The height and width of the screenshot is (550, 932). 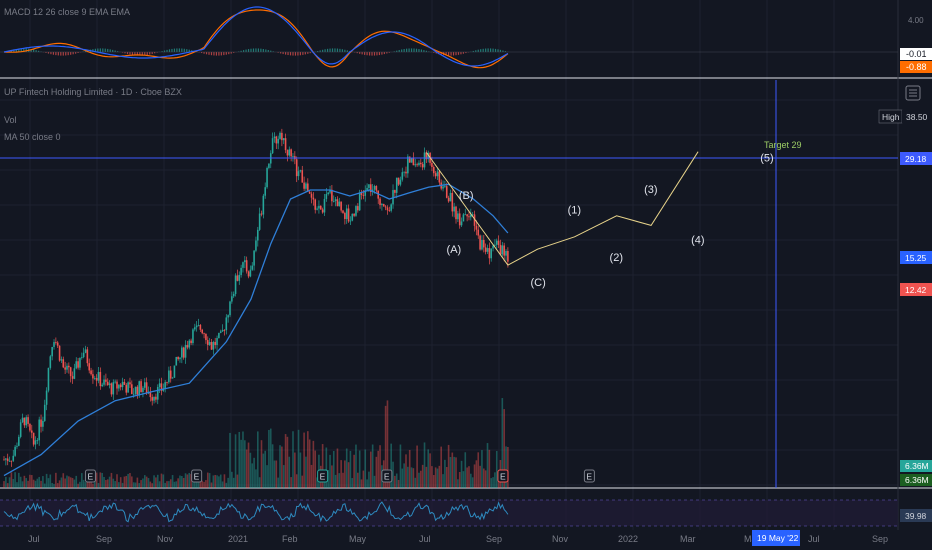 What do you see at coordinates (449, 37) in the screenshot?
I see `macd-pane: MACD 12 26 close 9 EMA EMA` at bounding box center [449, 37].